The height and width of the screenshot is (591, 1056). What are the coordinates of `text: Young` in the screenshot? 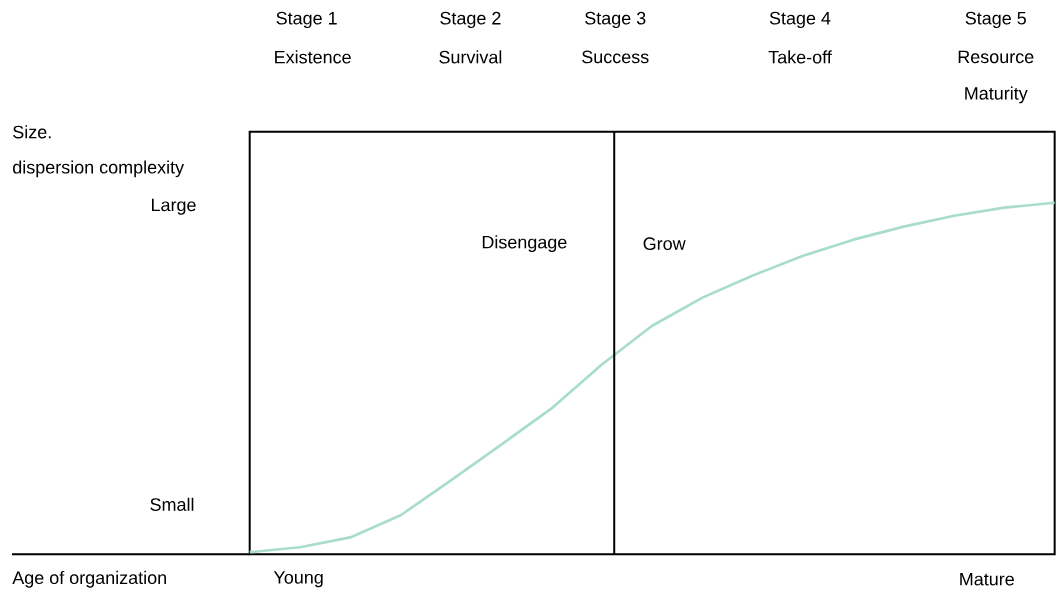 It's located at (298, 579).